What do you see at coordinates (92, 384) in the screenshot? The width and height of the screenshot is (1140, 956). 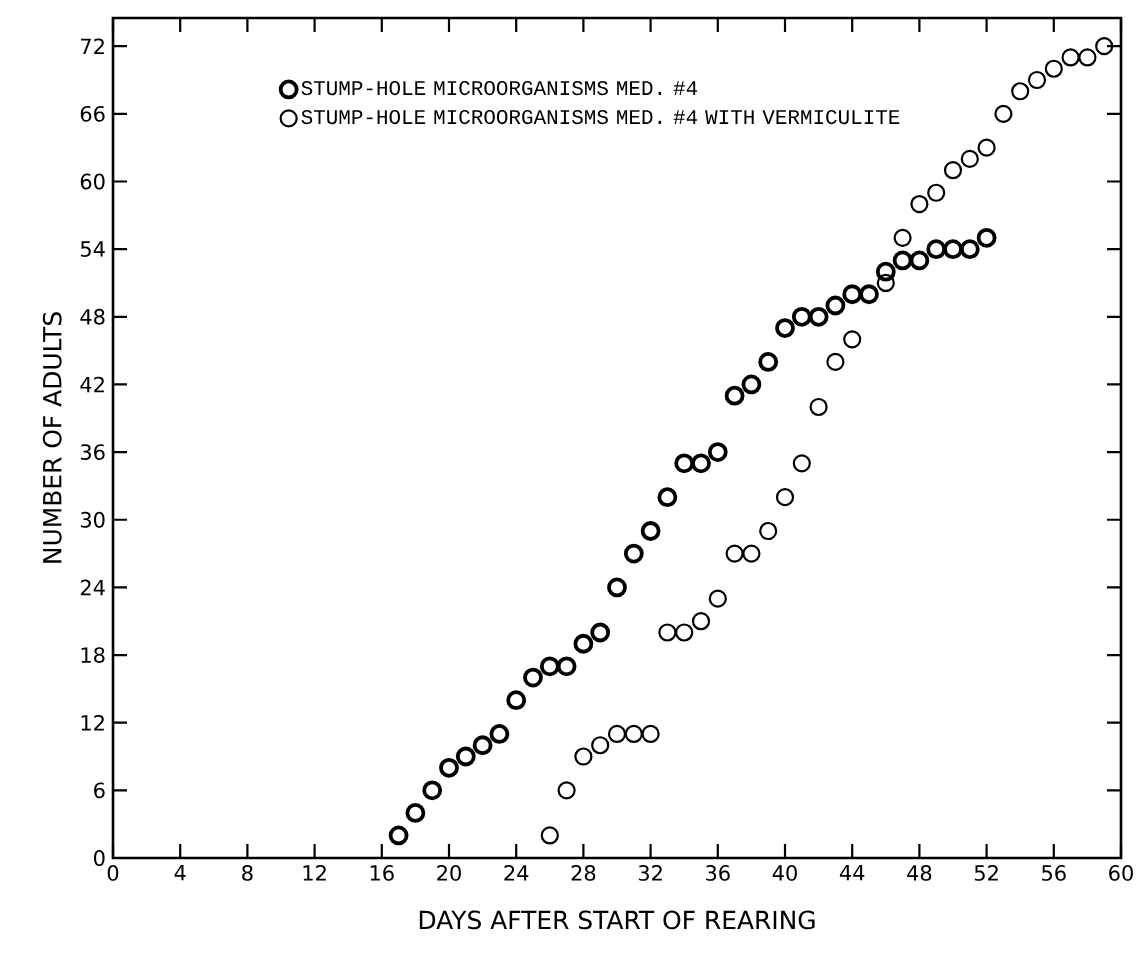 I see `y-tick-label: 42` at bounding box center [92, 384].